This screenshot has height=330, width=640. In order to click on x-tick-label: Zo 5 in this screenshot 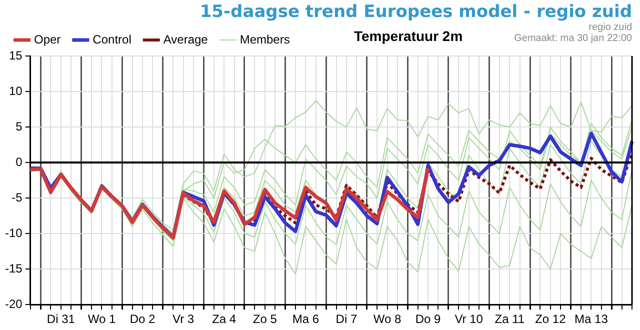, I will do `click(265, 319)`.